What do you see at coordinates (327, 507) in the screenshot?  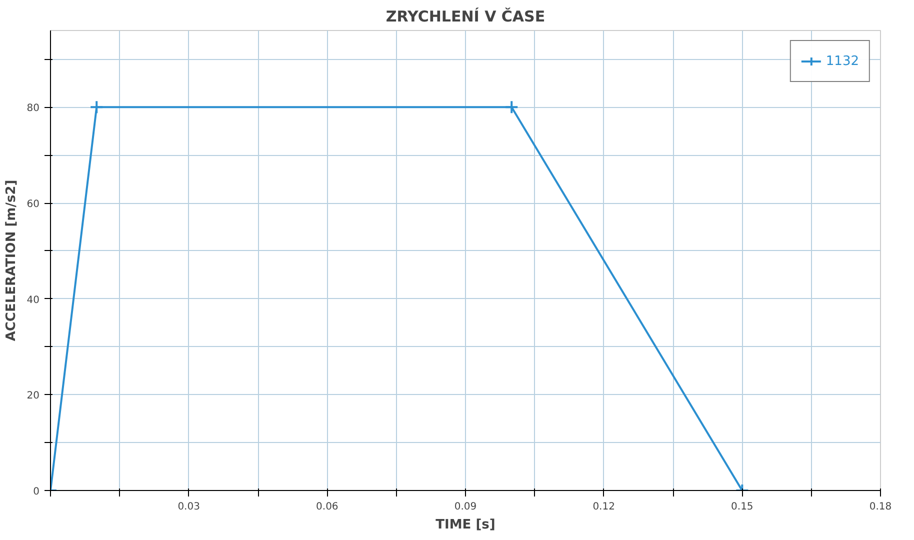 I see `x-tick-label: 0.06` at bounding box center [327, 507].